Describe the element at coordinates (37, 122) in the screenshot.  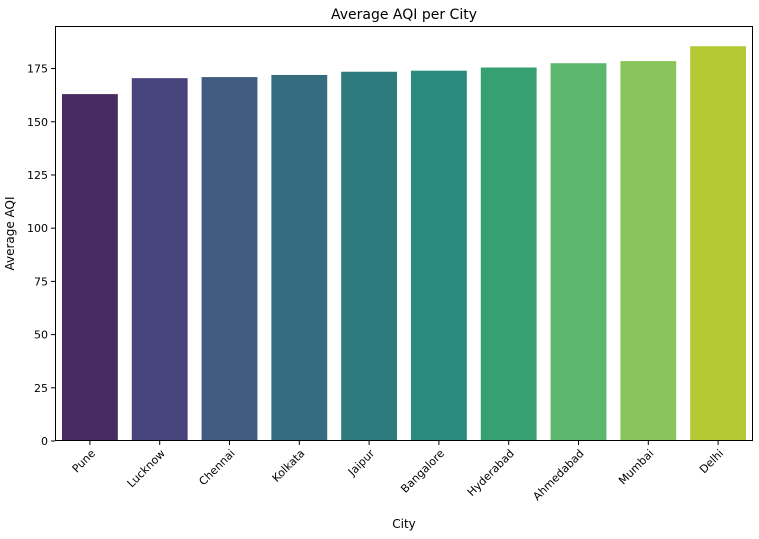
I see `y-tick-label: 150` at that location.